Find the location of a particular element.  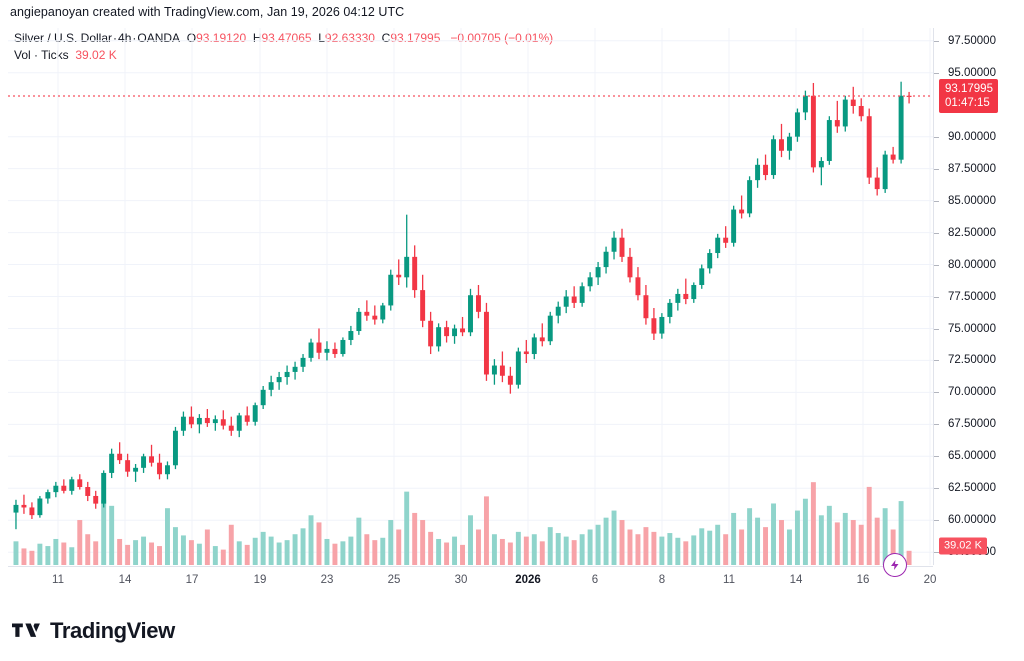

volume-value-badge: 39.02 K is located at coordinates (963, 546).